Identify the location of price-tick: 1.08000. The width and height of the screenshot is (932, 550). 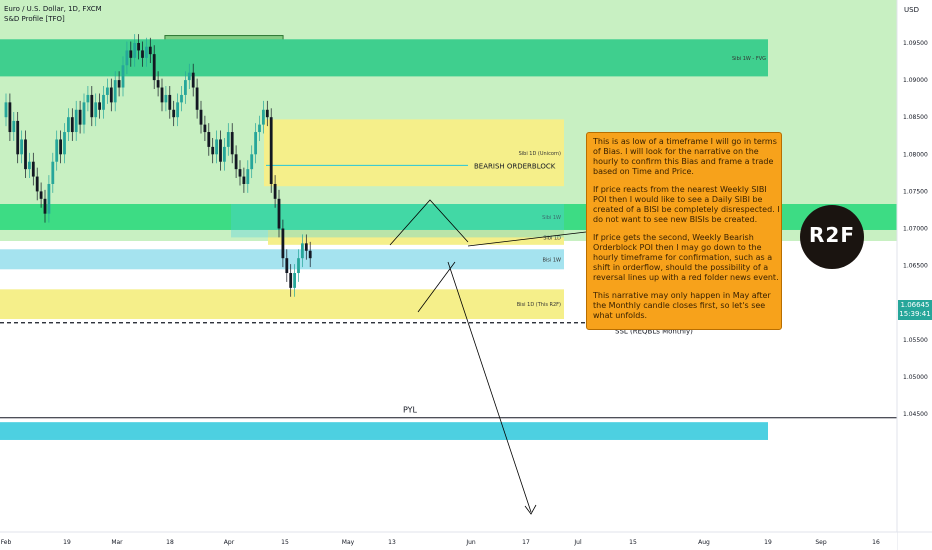
(915, 154).